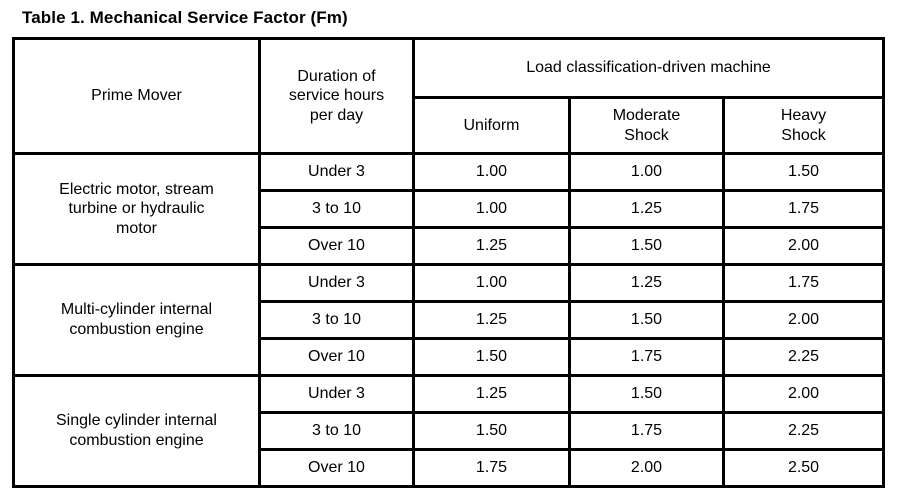 The height and width of the screenshot is (504, 908). I want to click on table-row: 3 to 10 1.50 1.75 2.25, so click(450, 431).